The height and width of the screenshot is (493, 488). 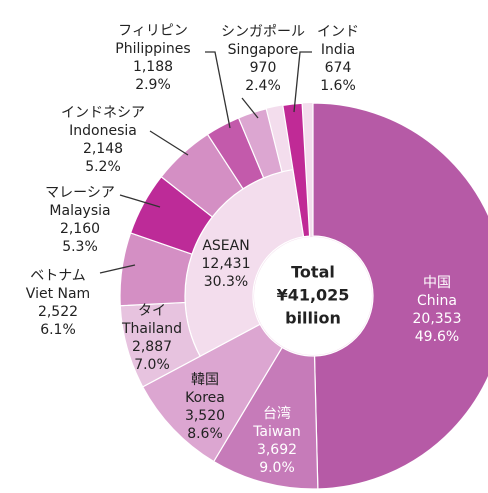 I want to click on slice-label: China, so click(x=437, y=301).